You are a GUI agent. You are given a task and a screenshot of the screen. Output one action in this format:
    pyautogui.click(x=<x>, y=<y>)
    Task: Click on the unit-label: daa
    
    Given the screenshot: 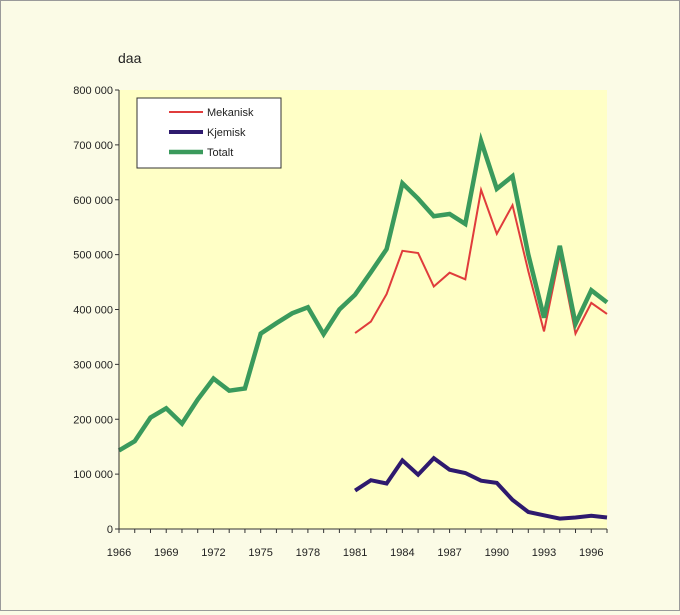 What is the action you would take?
    pyautogui.click(x=130, y=58)
    